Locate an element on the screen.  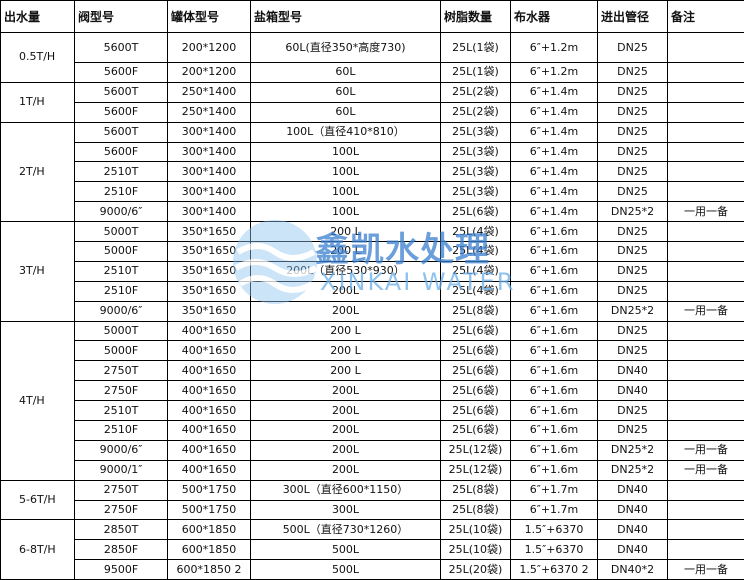
table-cell: 2850T is located at coordinates (121, 530).